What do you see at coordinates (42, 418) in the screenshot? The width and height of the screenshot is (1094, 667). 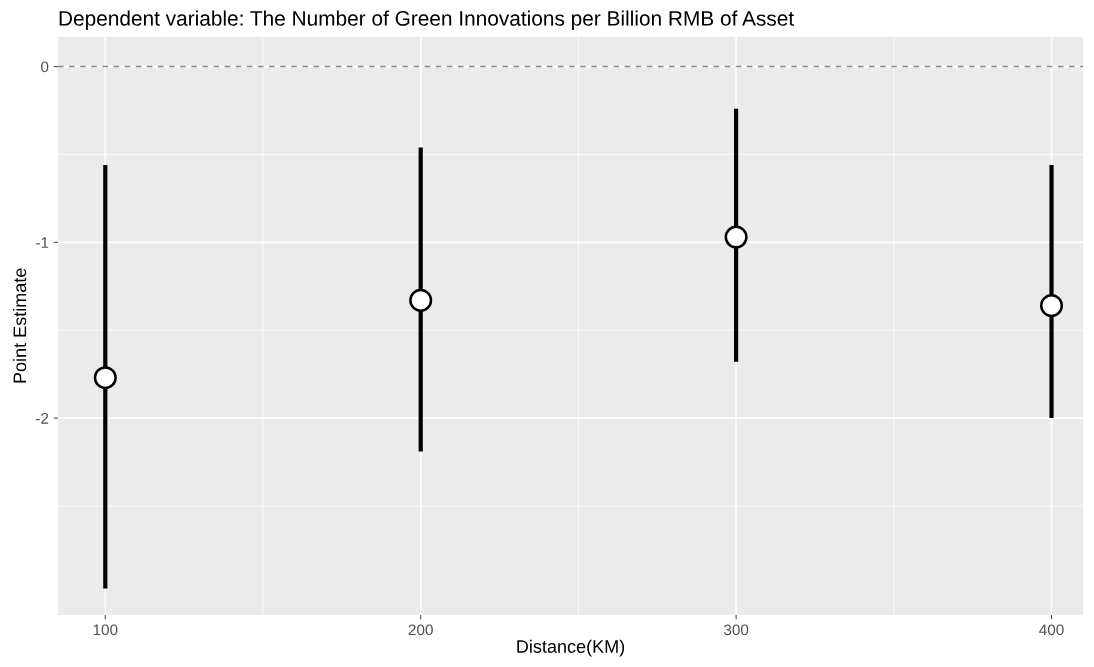 I see `y-tick-label: -2` at bounding box center [42, 418].